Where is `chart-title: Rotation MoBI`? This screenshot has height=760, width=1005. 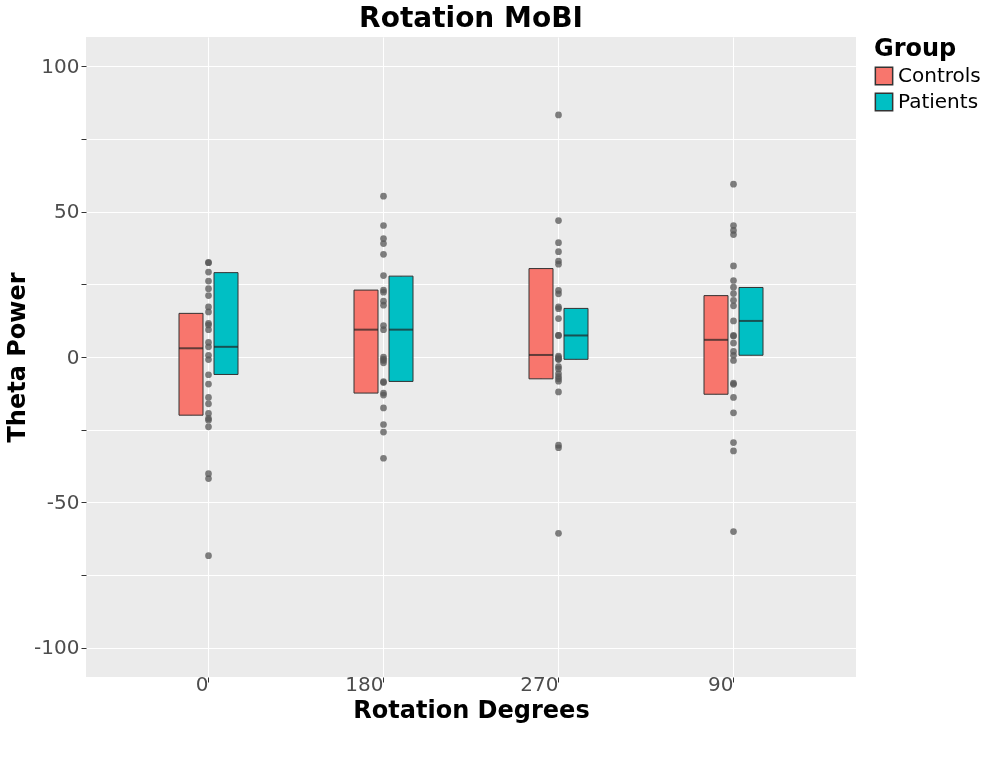 chart-title: Rotation MoBI is located at coordinates (471, 17).